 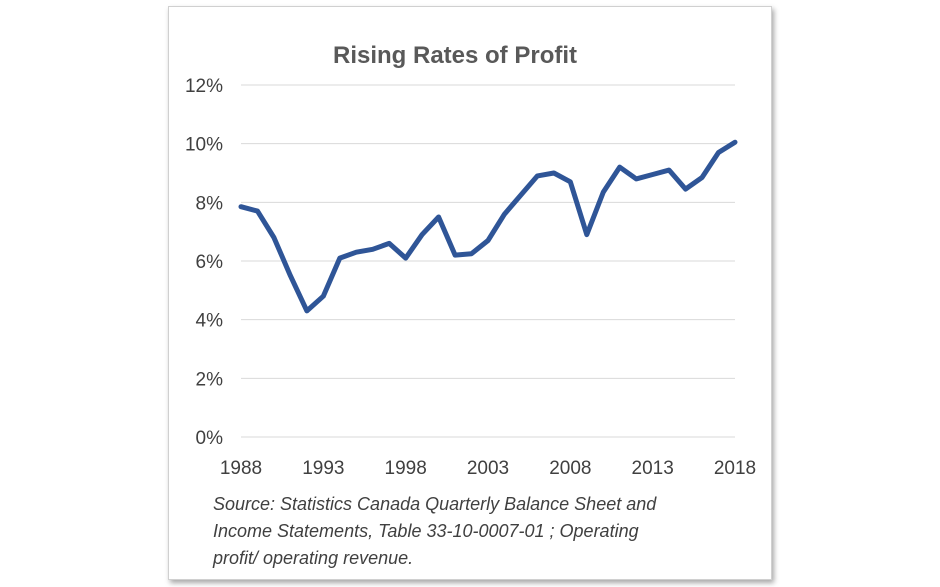 I want to click on x-tick-label: 1988, so click(x=241, y=468).